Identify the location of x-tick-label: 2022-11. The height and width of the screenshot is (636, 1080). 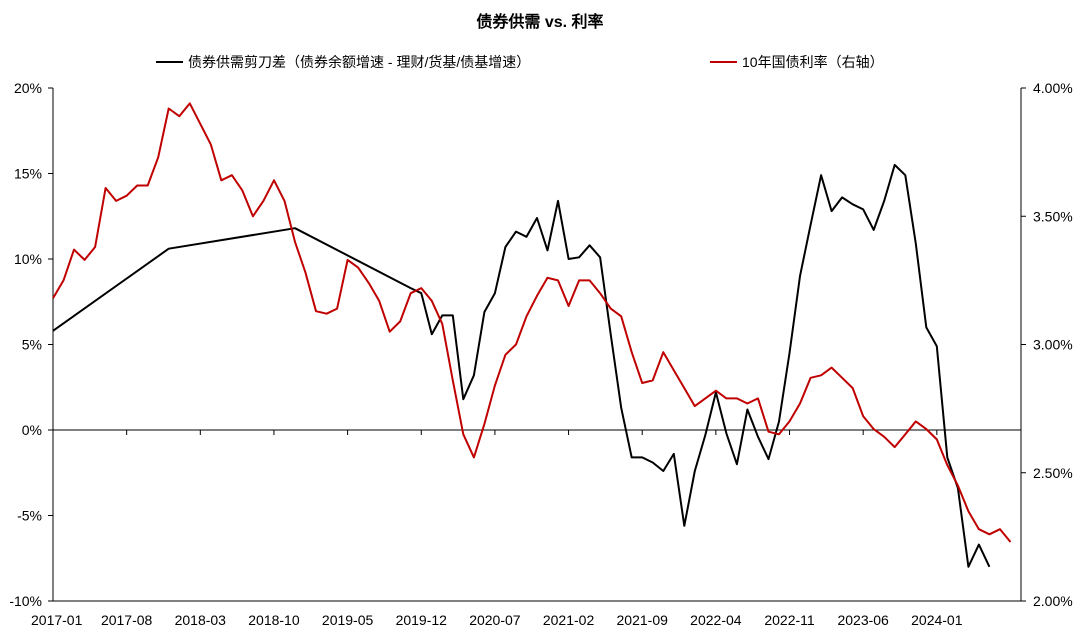
(789, 620).